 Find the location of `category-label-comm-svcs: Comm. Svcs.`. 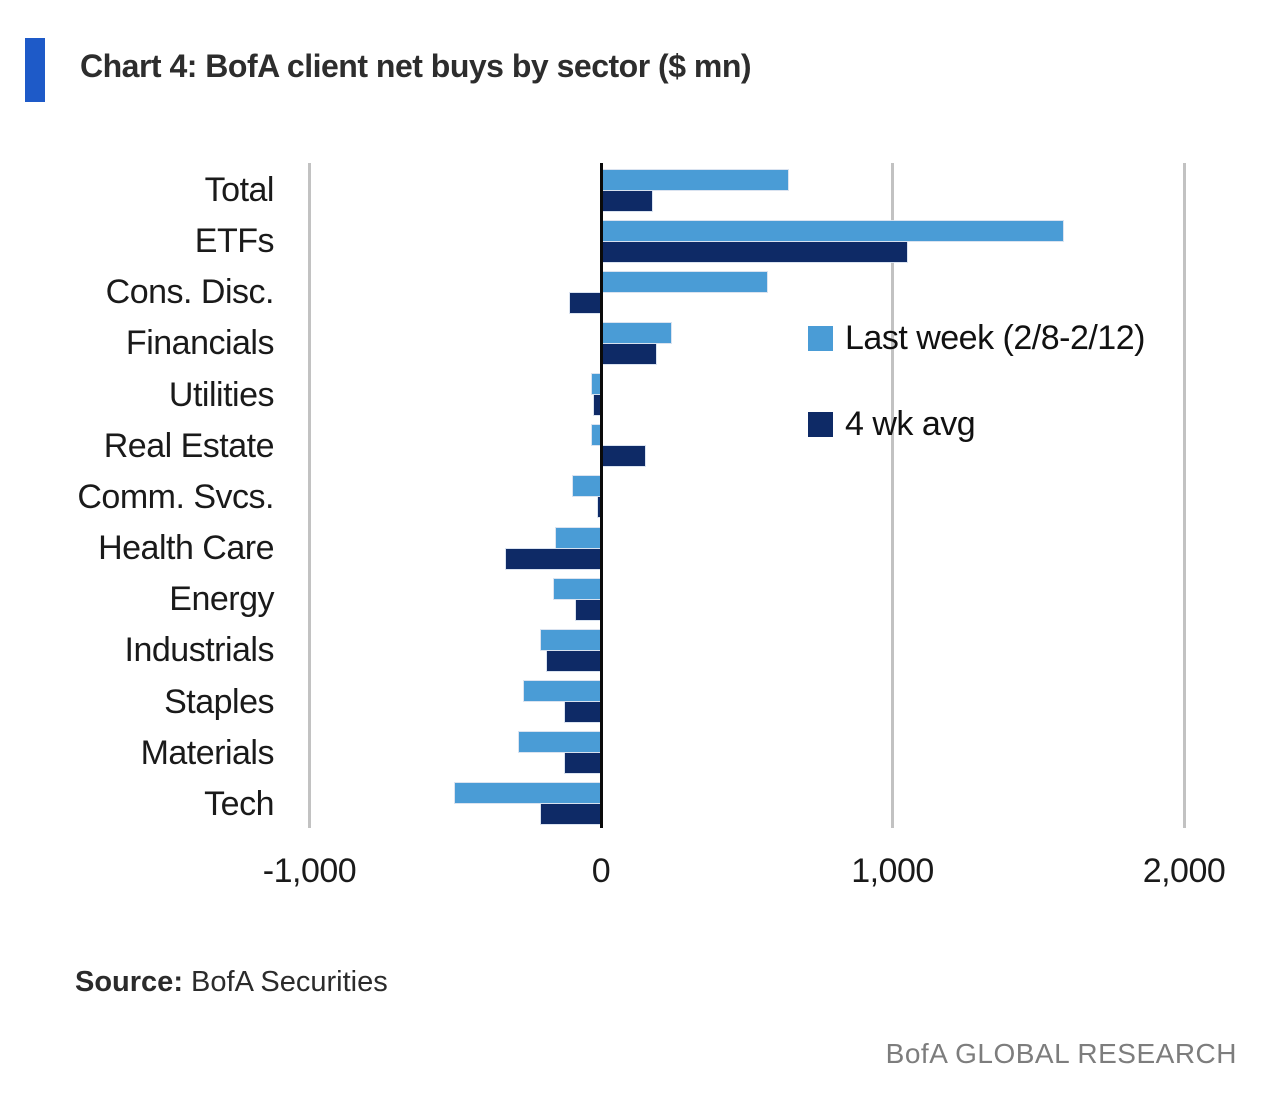

category-label-comm-svcs: Comm. Svcs. is located at coordinates (175, 496).